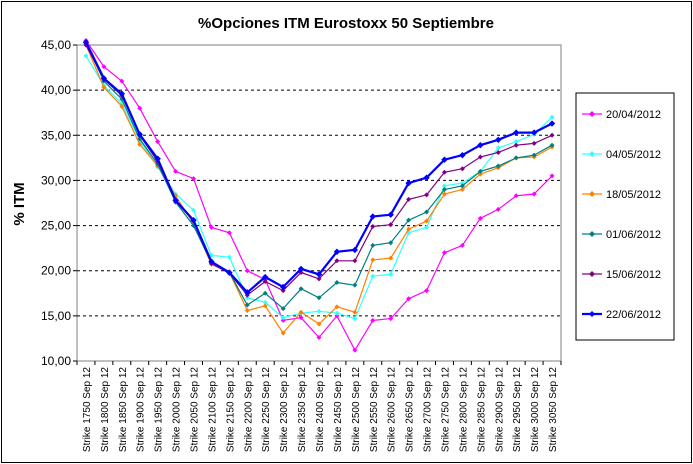  I want to click on legend-entry: 20/04/2012, so click(621, 115).